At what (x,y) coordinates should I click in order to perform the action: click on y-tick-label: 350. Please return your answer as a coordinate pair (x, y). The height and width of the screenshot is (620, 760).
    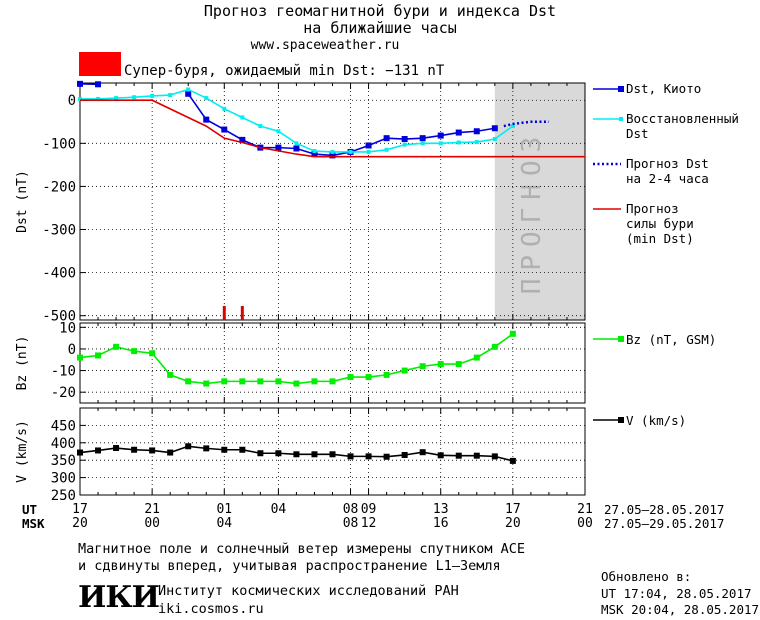
    Looking at the image, I should click on (63, 461).